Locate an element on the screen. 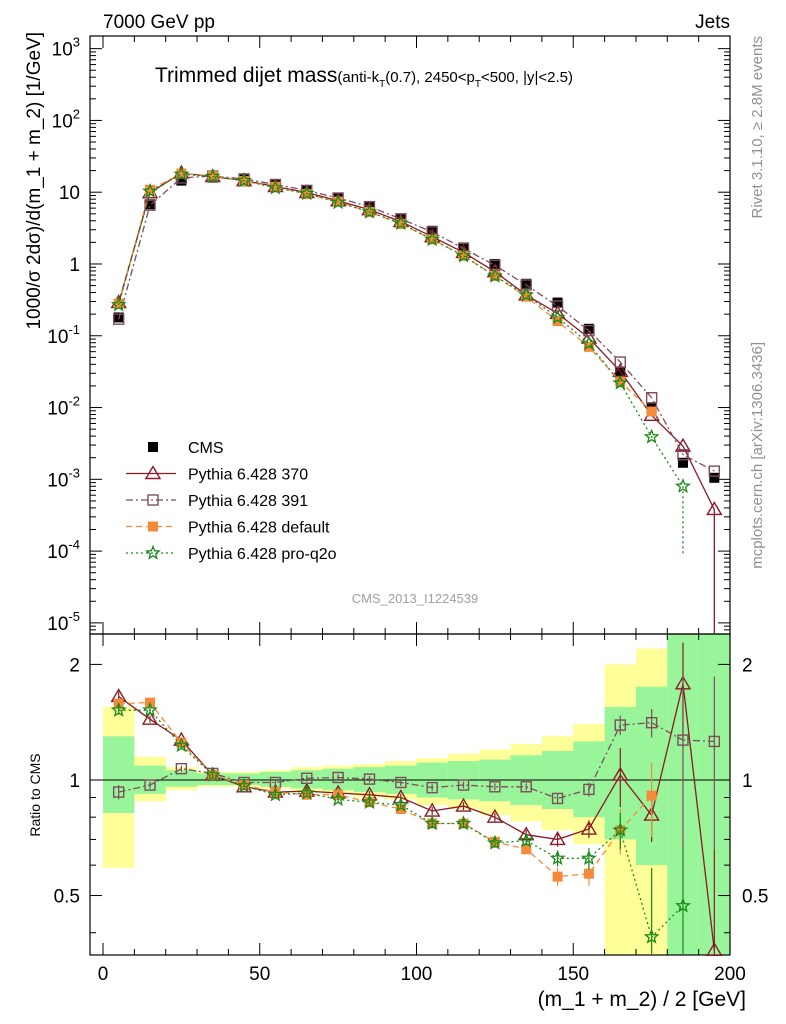 This screenshot has height=1024, width=786. title-sub-prefix: (anti-k is located at coordinates (358, 77).